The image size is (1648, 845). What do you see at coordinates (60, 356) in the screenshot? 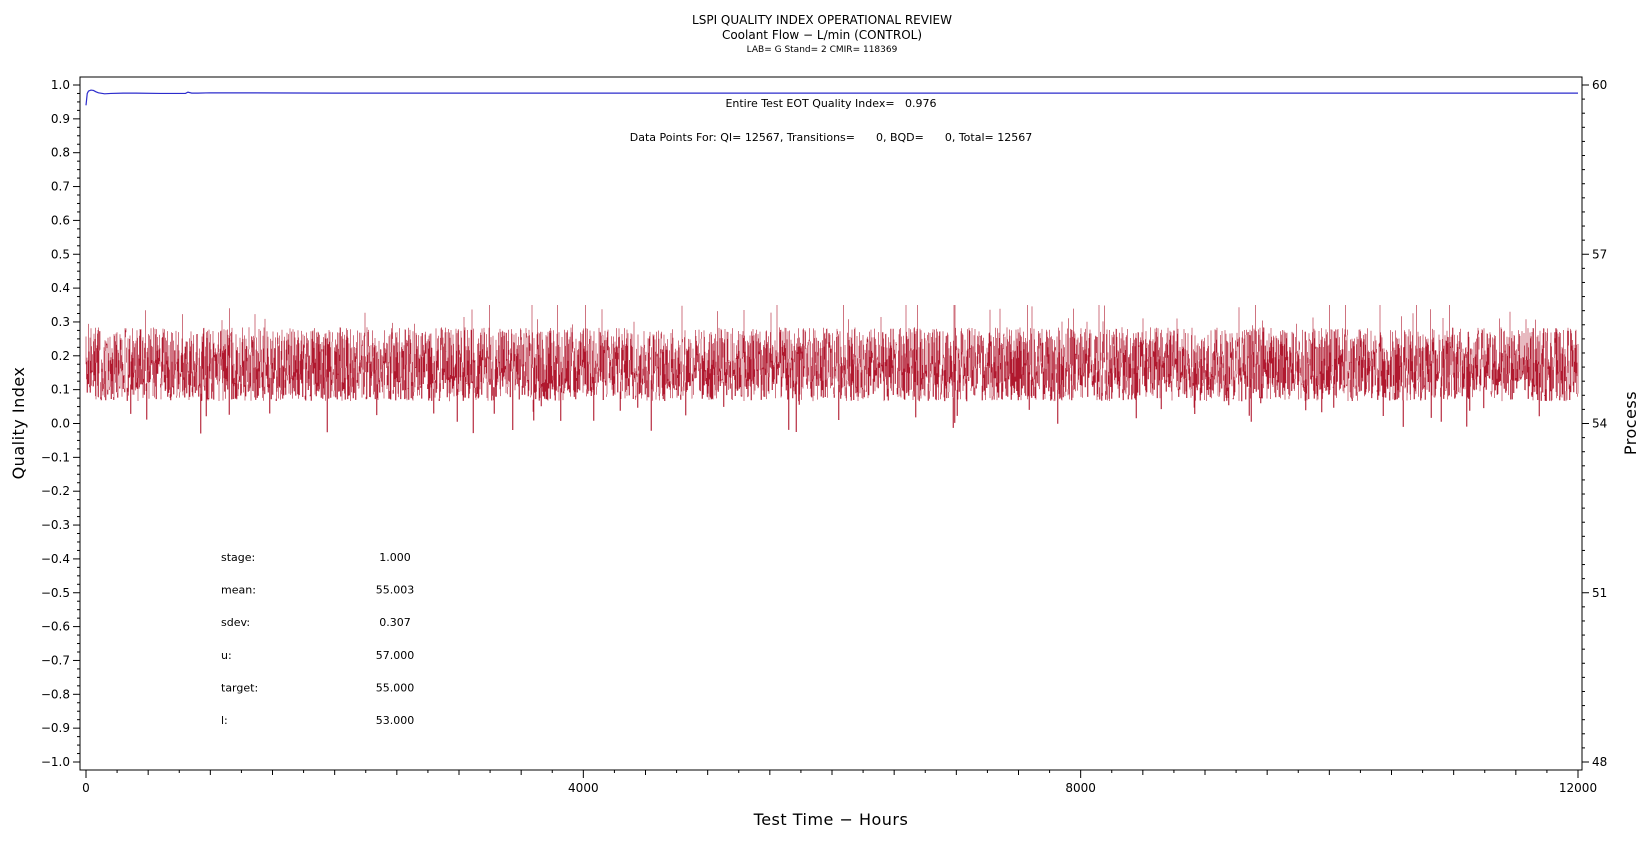
I see `y-tick-label: 0.2` at bounding box center [60, 356].